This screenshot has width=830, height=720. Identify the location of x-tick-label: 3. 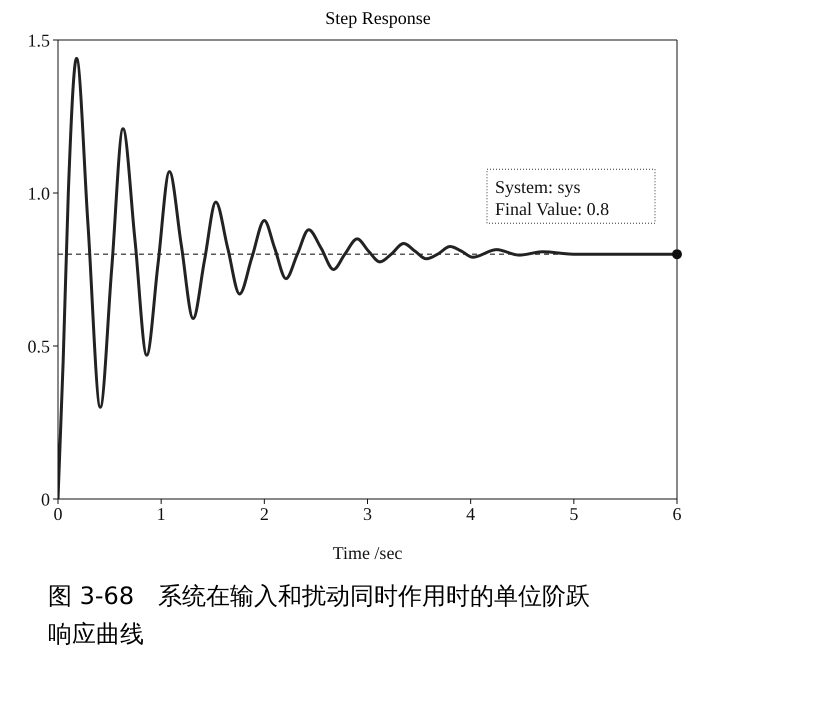
(367, 514).